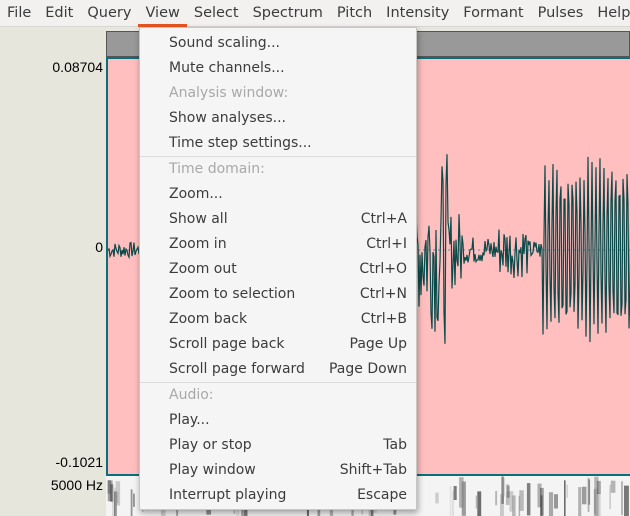 This screenshot has height=516, width=630. What do you see at coordinates (198, 244) in the screenshot?
I see `menu-item-label: Zoom in` at bounding box center [198, 244].